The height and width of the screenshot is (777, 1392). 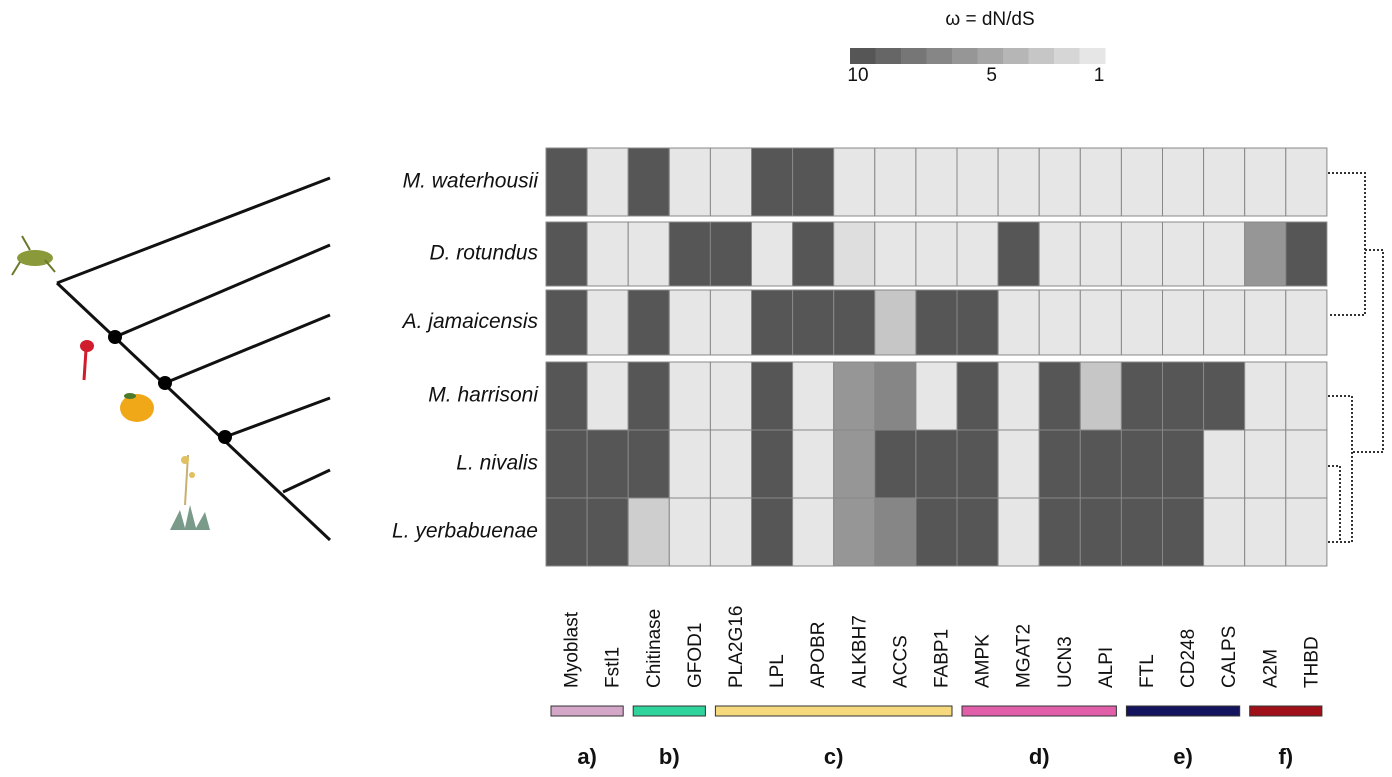 I want to click on row-label: M. harrisoni, so click(x=483, y=395).